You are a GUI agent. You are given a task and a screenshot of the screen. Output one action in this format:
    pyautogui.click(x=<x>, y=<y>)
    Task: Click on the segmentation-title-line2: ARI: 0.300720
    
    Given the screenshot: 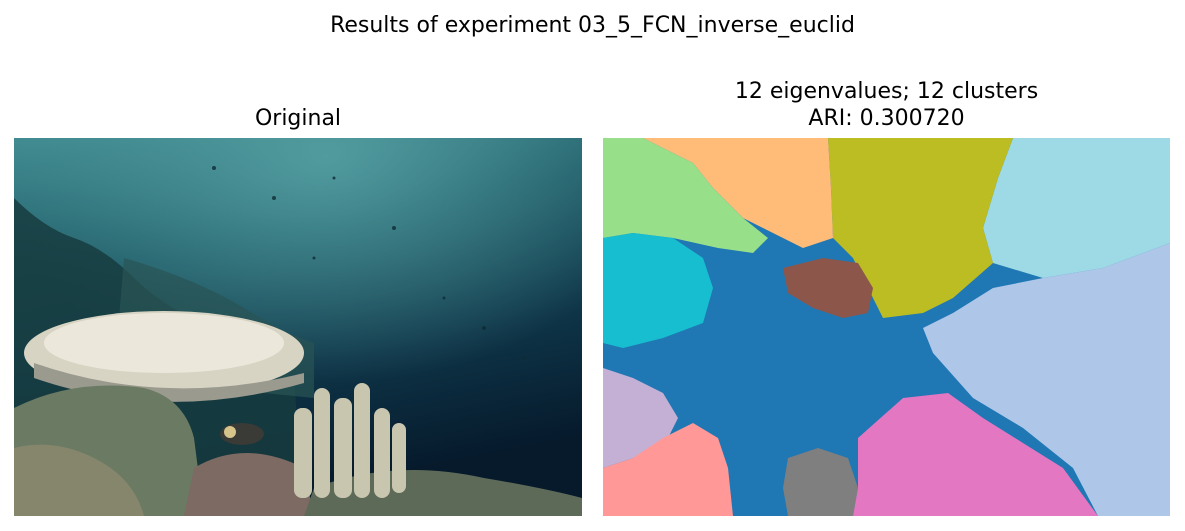 What is the action you would take?
    pyautogui.click(x=886, y=118)
    